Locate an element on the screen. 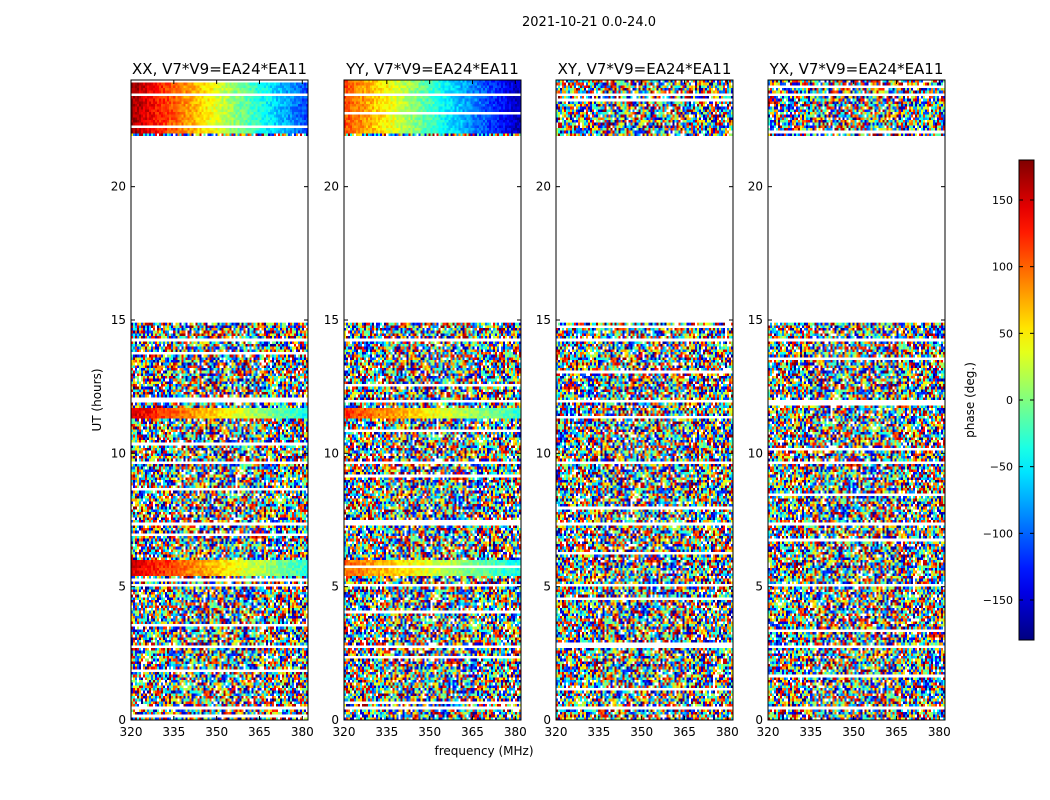 The height and width of the screenshot is (800, 1050). colorbar: −150 −100 −50 0 50 100 150 phase (deg.) is located at coordinates (999, 400).